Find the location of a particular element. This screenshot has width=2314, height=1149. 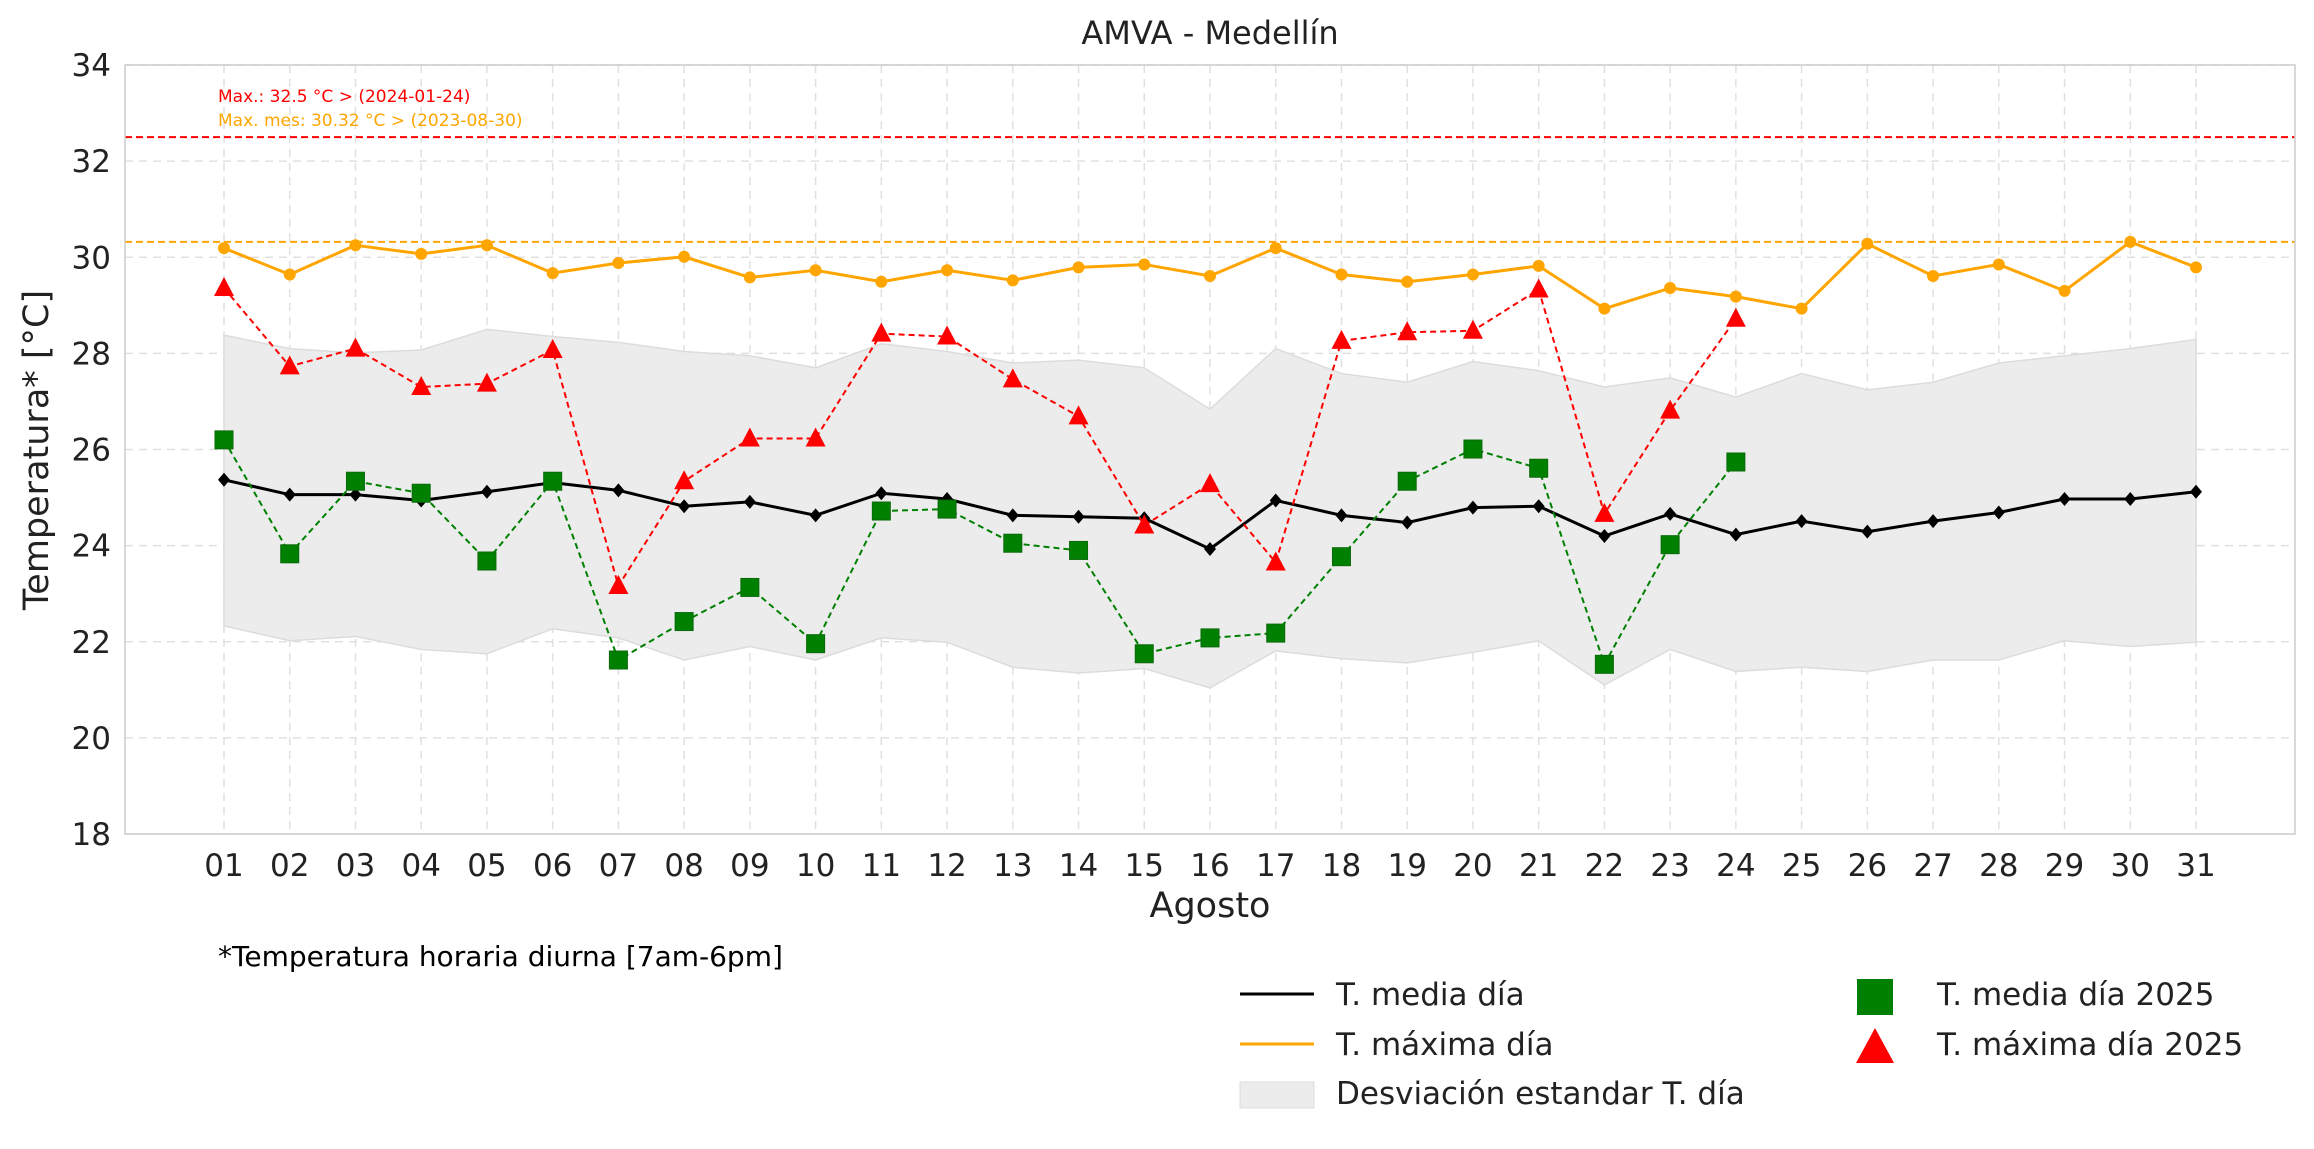

x-tick-label: 12 is located at coordinates (946, 866).